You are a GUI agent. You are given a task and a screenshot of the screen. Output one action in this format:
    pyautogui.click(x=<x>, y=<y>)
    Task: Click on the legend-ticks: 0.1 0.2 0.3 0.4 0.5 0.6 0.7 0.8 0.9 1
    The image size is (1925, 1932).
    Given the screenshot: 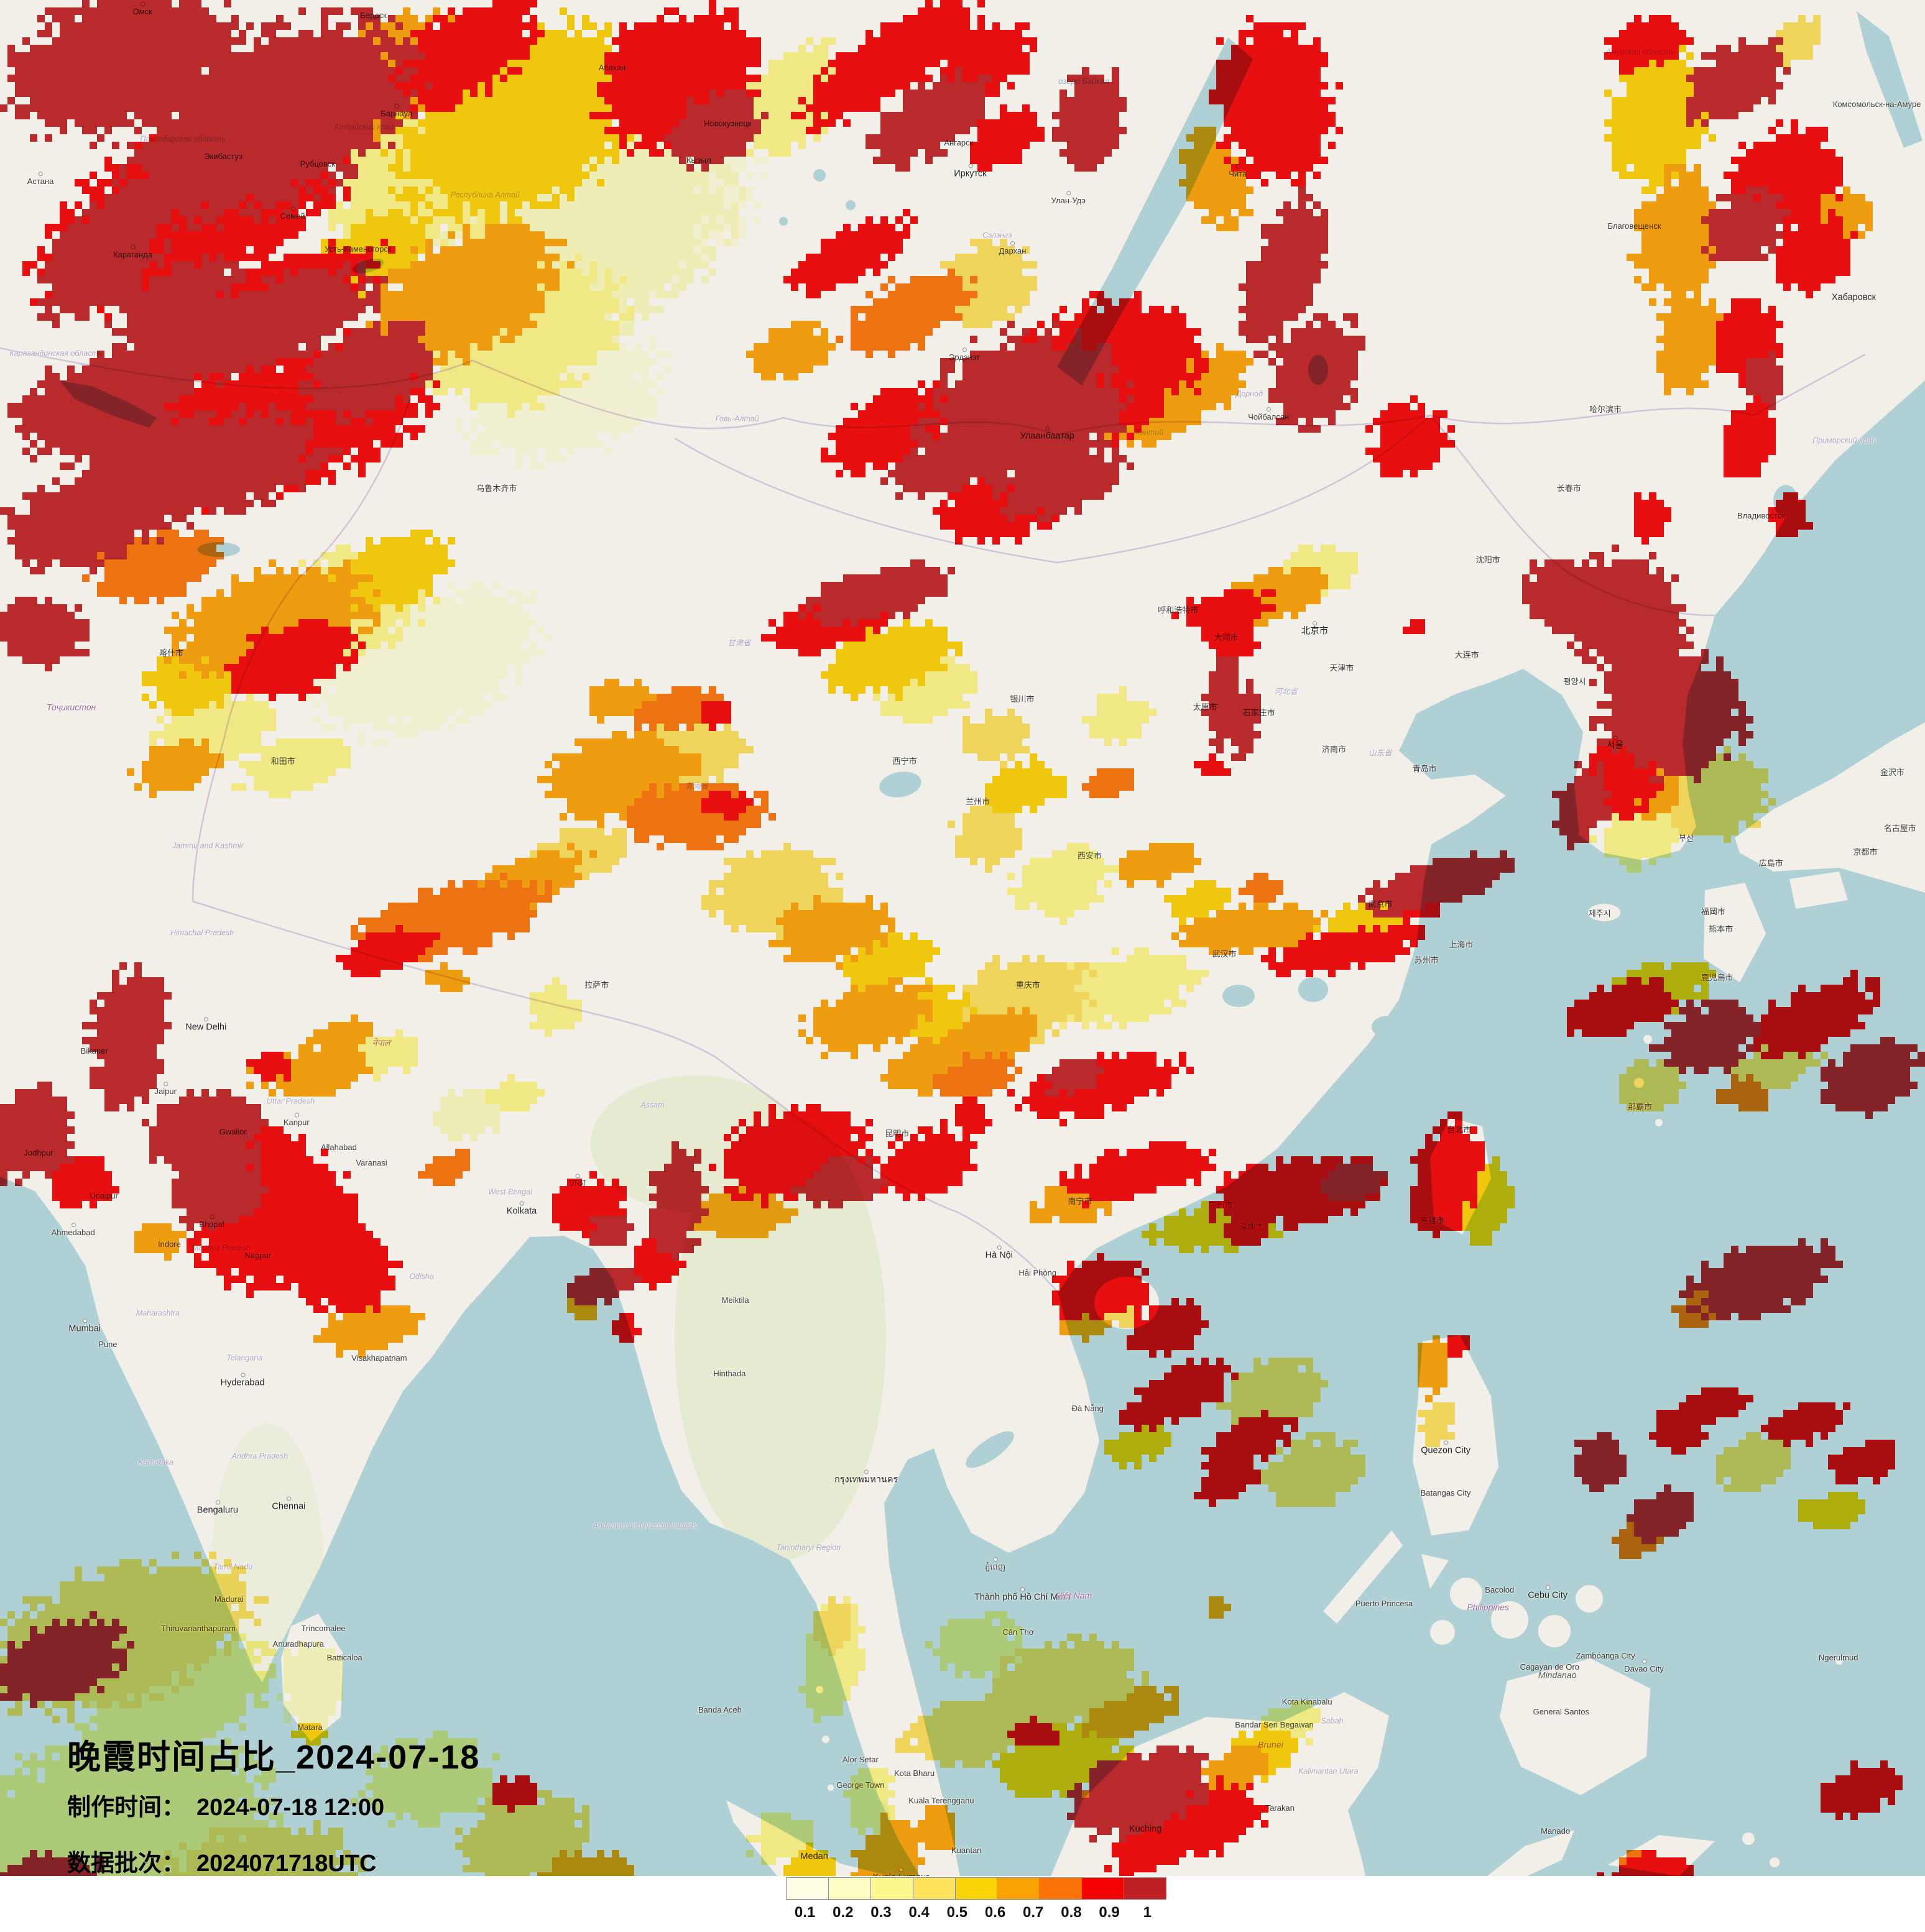 What is the action you would take?
    pyautogui.click(x=976, y=1912)
    